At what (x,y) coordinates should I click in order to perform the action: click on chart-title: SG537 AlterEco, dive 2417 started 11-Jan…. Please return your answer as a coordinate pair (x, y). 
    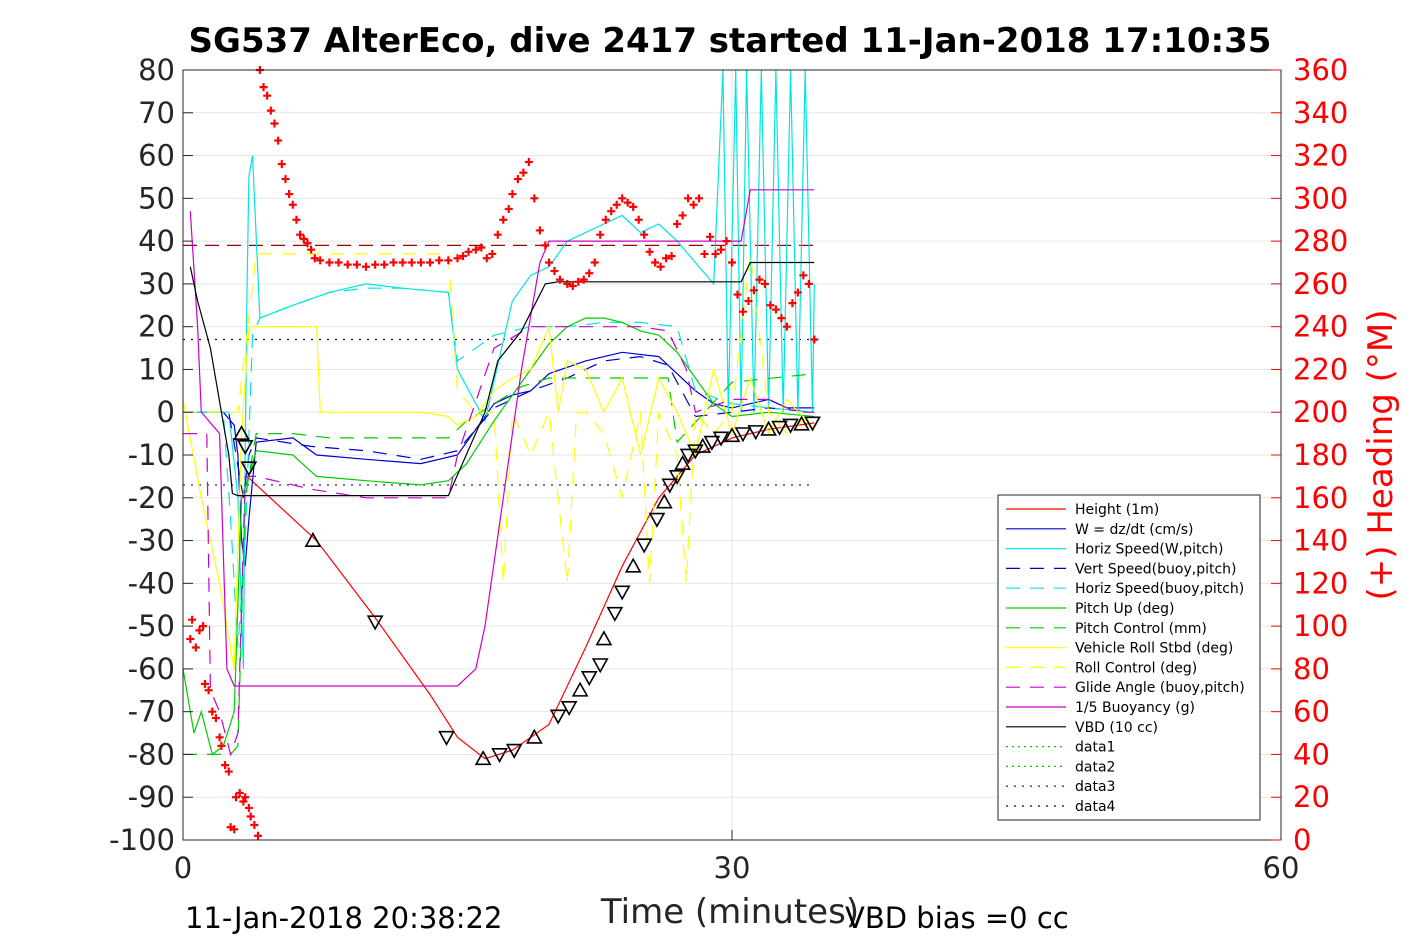
    Looking at the image, I should click on (730, 41).